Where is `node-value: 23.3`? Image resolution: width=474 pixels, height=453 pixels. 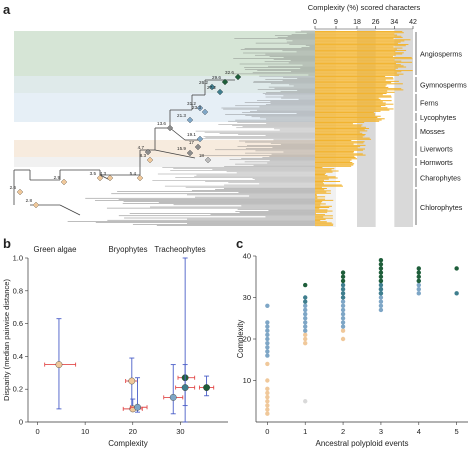 node-value: 23.3 is located at coordinates (196, 107).